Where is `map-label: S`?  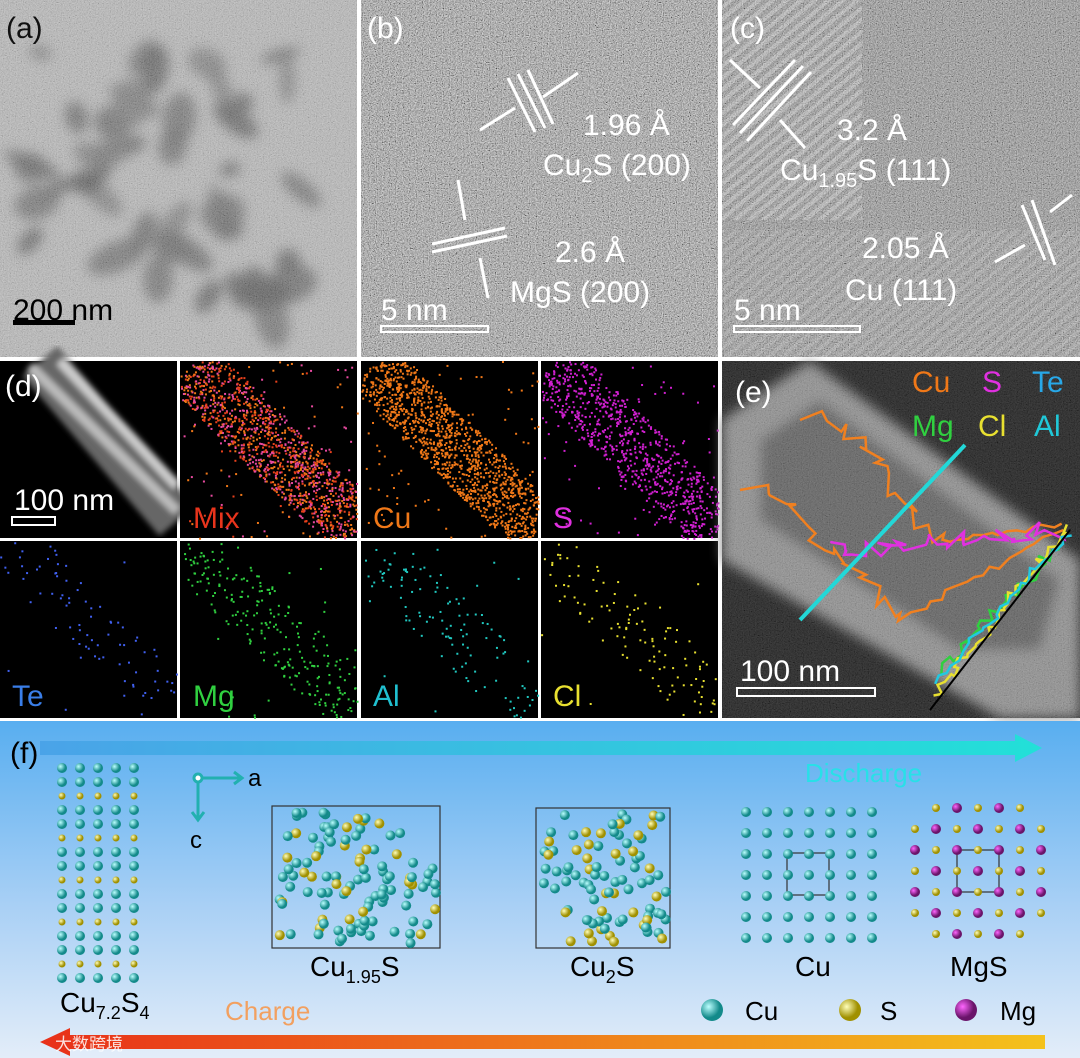 map-label: S is located at coordinates (563, 518).